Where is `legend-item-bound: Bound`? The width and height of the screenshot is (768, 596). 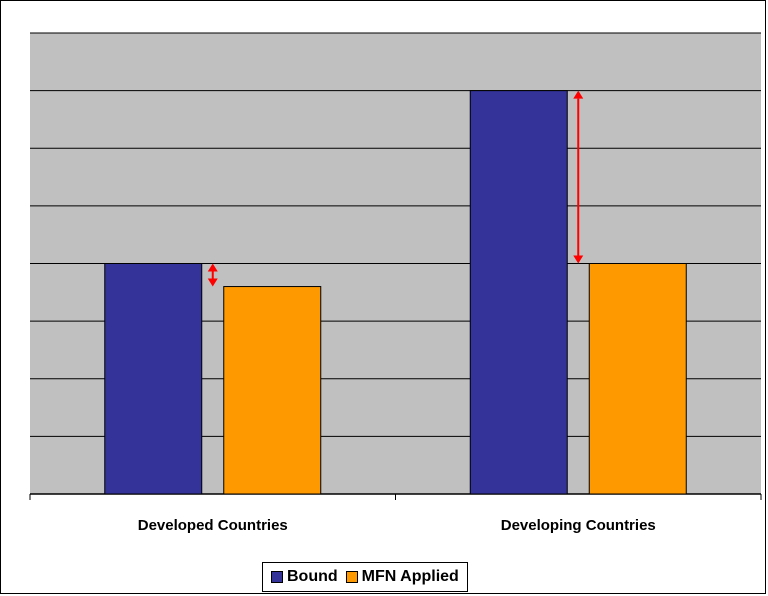 legend-item-bound: Bound is located at coordinates (304, 577).